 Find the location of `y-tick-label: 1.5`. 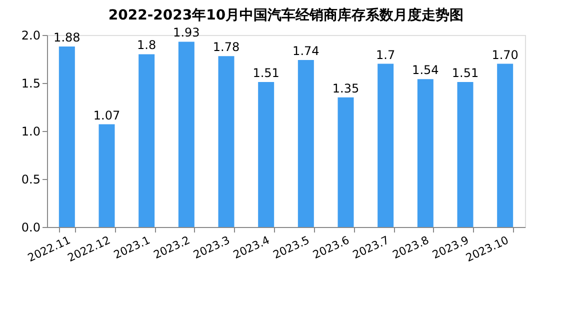

y-tick-label: 1.5 is located at coordinates (30, 83).